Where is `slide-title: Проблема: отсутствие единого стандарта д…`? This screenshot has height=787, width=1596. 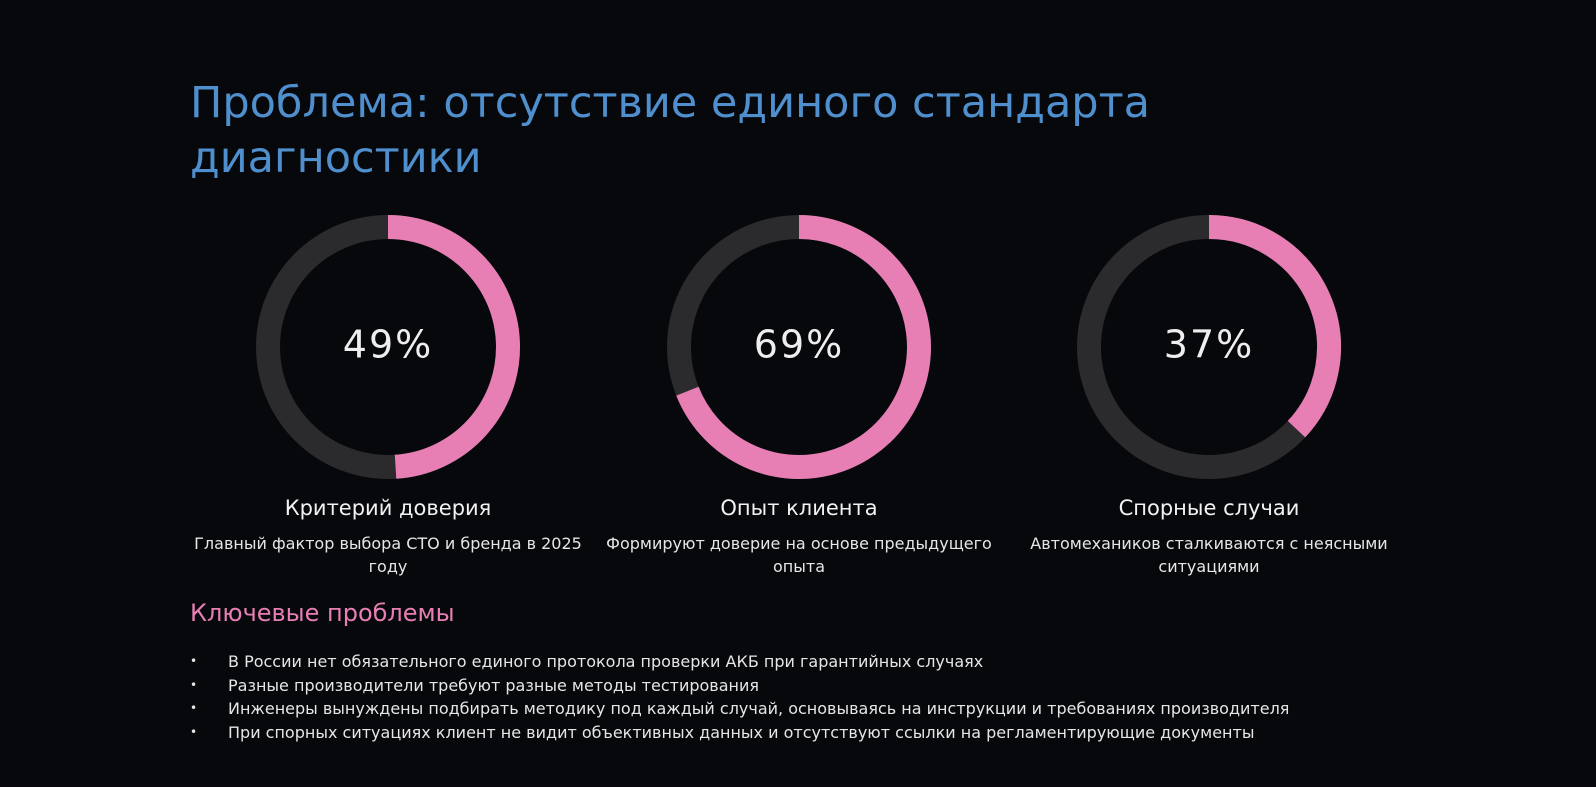 slide-title: Проблема: отсутствие единого стандарта д… is located at coordinates (670, 130).